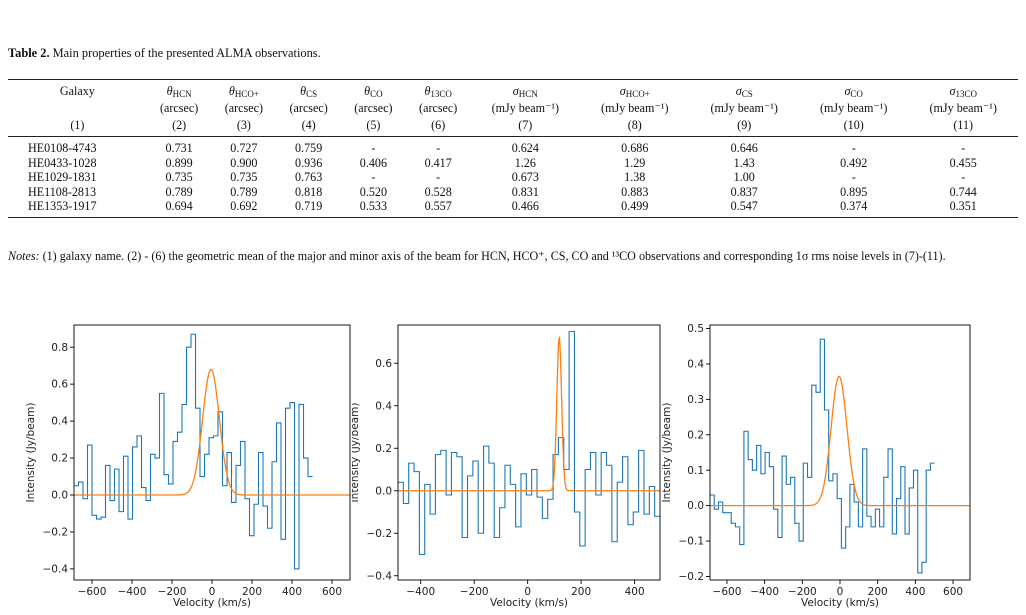 The height and width of the screenshot is (615, 1026). I want to click on col-number: (1), so click(77, 126).